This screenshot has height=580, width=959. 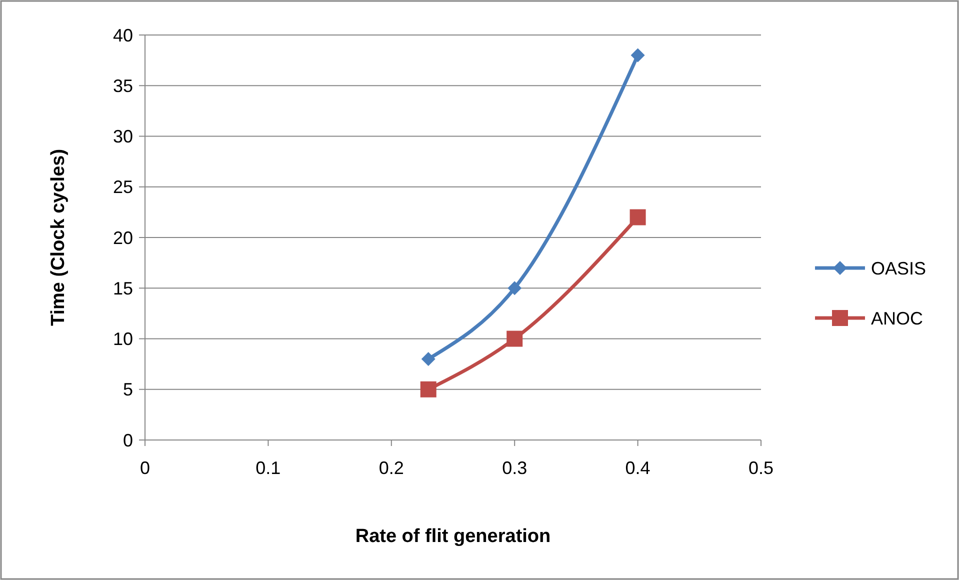 What do you see at coordinates (122, 238) in the screenshot?
I see `y-tick-label: 20` at bounding box center [122, 238].